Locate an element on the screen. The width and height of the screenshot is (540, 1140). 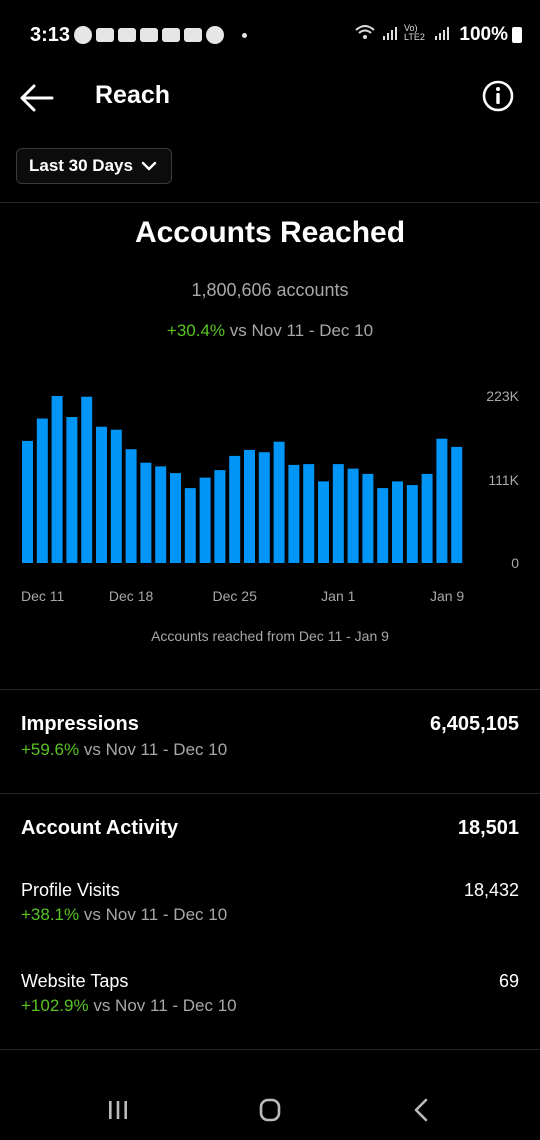
more-notifications-dot is located at coordinates (244, 35).